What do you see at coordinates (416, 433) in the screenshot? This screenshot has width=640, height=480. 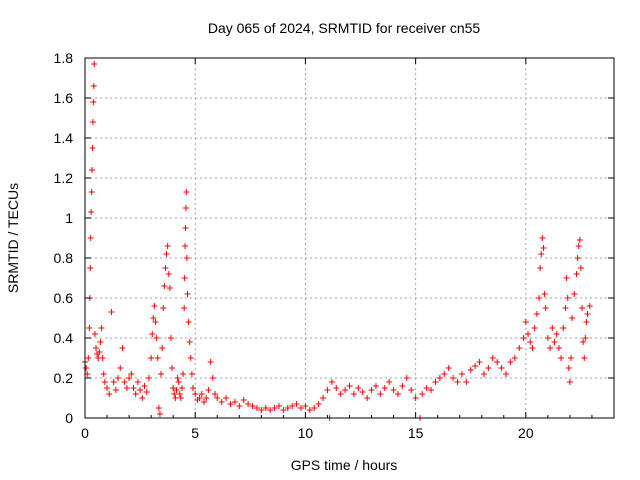 I see `x-tick-label: 15` at bounding box center [416, 433].